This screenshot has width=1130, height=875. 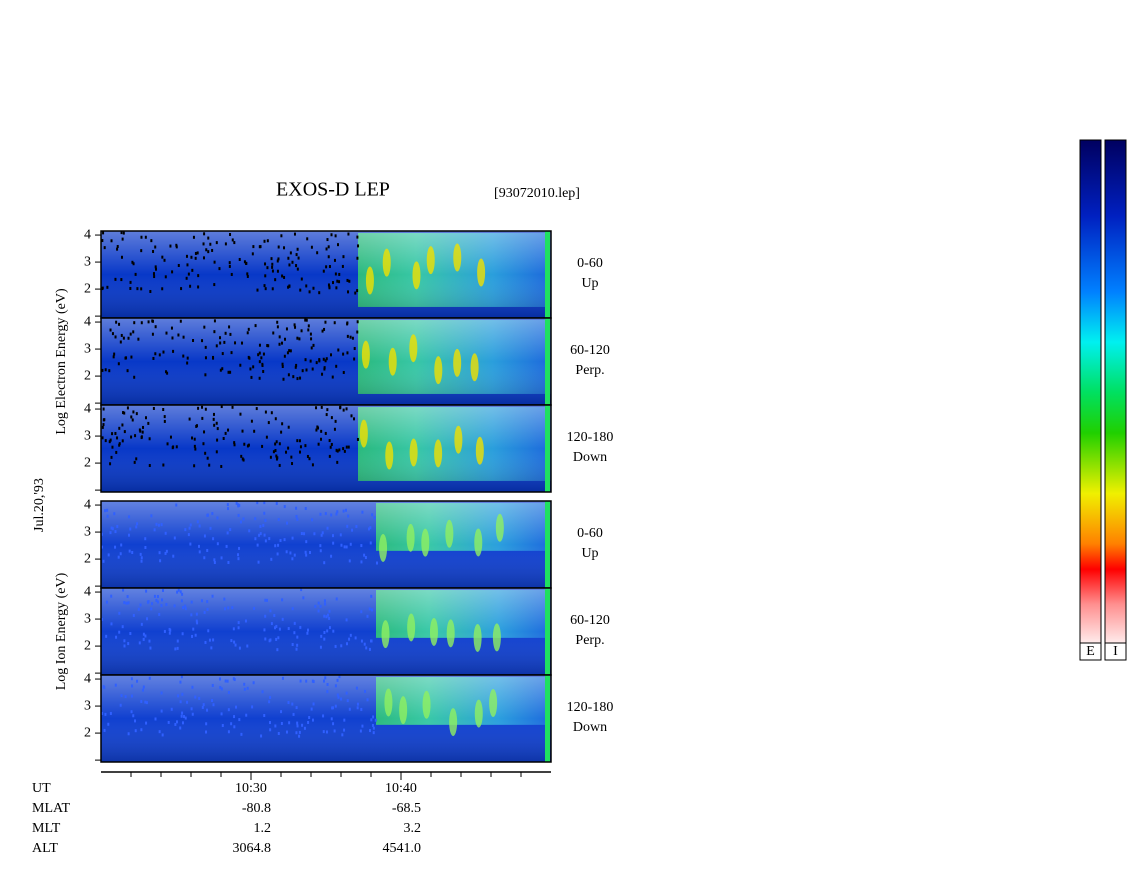 I want to click on y-tick-label: 3, so click(x=87, y=435).